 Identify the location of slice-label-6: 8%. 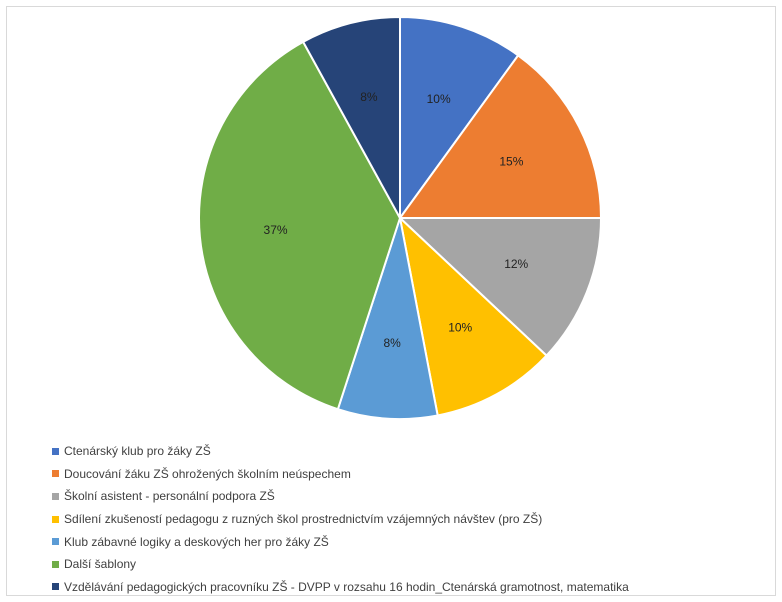
(369, 97).